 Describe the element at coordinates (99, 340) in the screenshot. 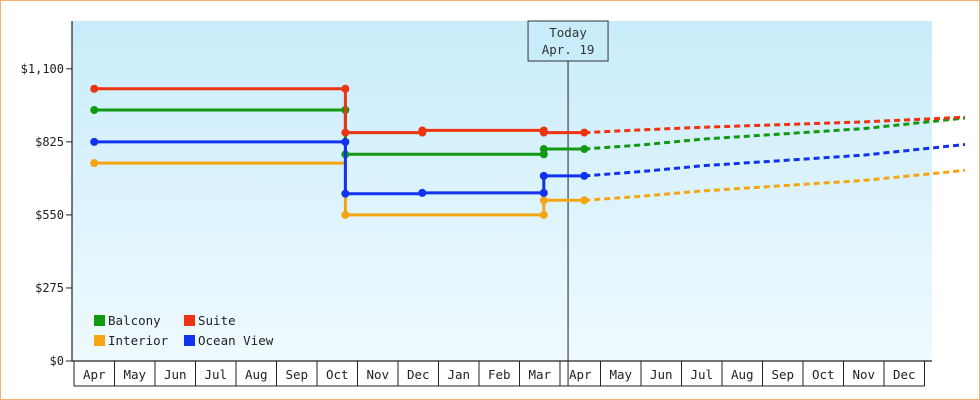

I see `legend-swatch-interior` at that location.